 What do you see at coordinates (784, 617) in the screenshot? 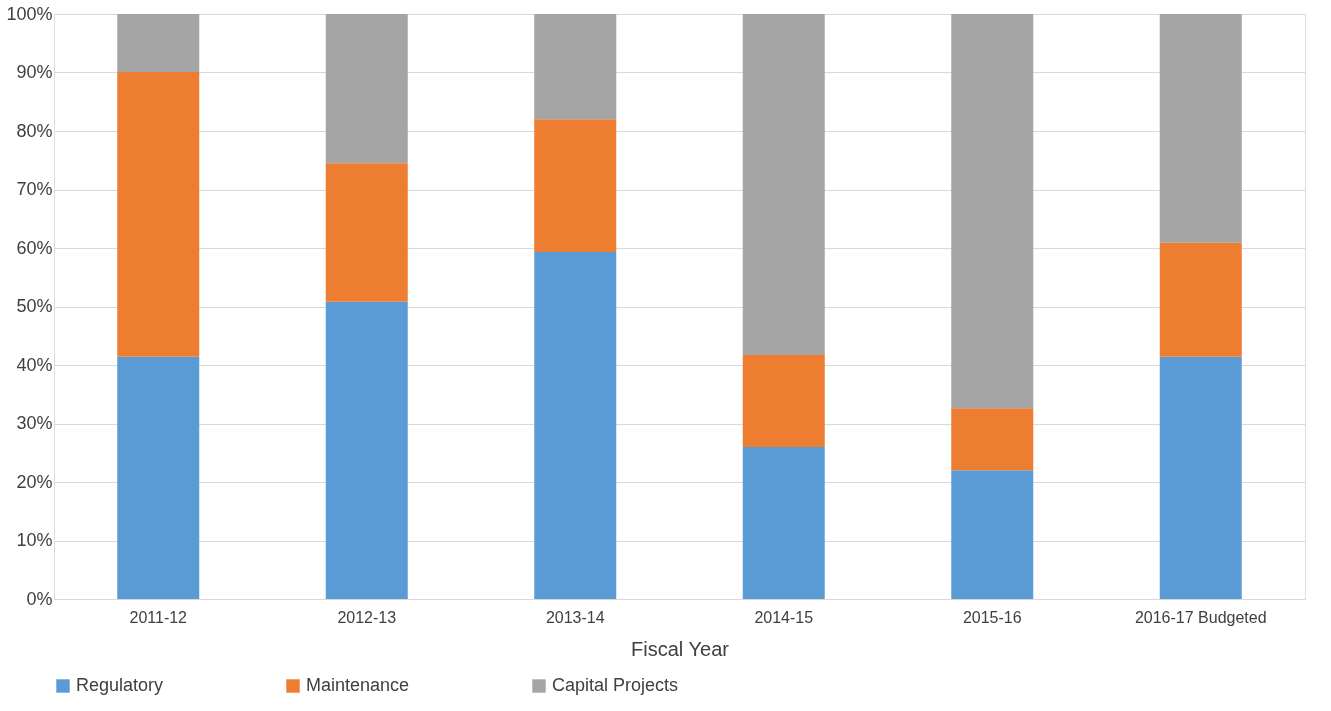
I see `x-tick-label: 2014-15` at bounding box center [784, 617].